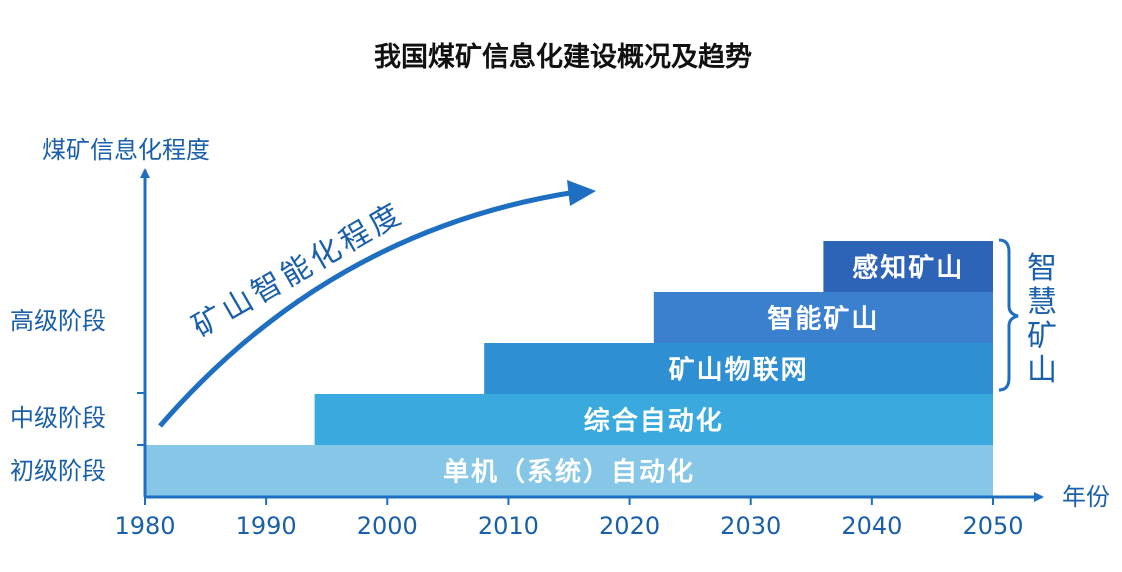 The height and width of the screenshot is (572, 1122). I want to click on bracket-label-char-1: 慧, so click(1042, 302).